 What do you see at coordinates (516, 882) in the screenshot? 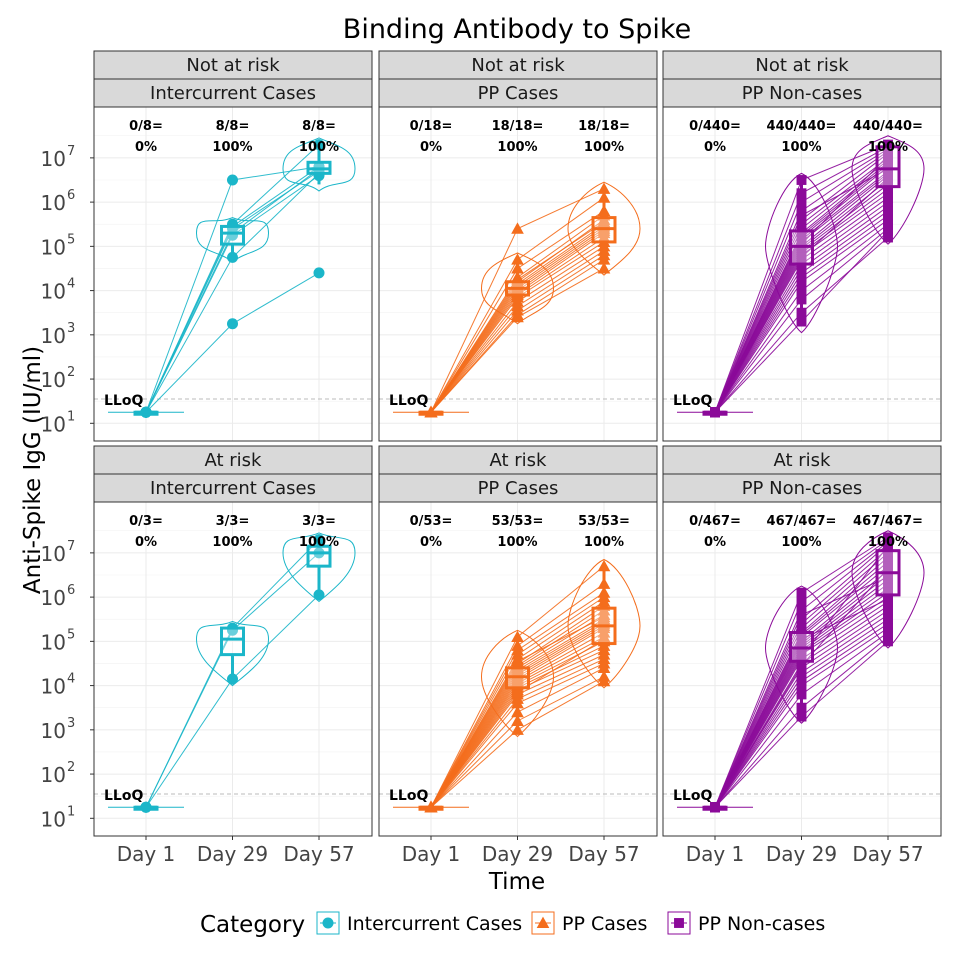
I see `x-axis-title: Time` at bounding box center [516, 882].